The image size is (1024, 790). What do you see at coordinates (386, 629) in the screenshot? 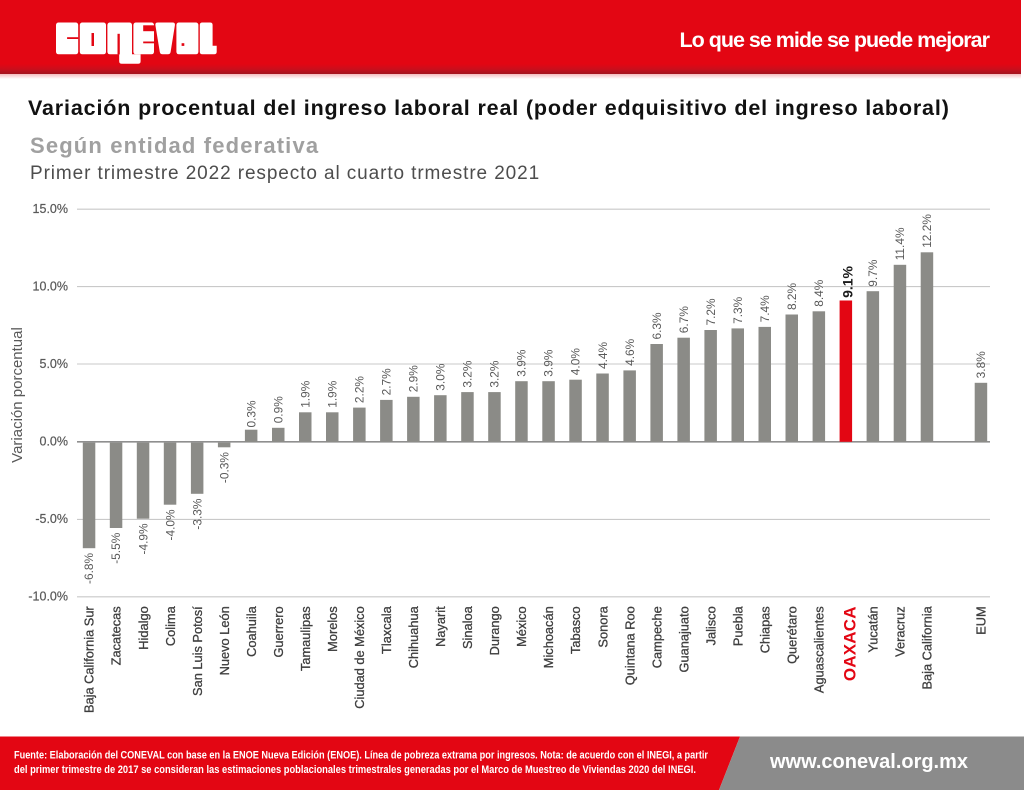
I see `svg-text: Tlaxcala` at bounding box center [386, 629].